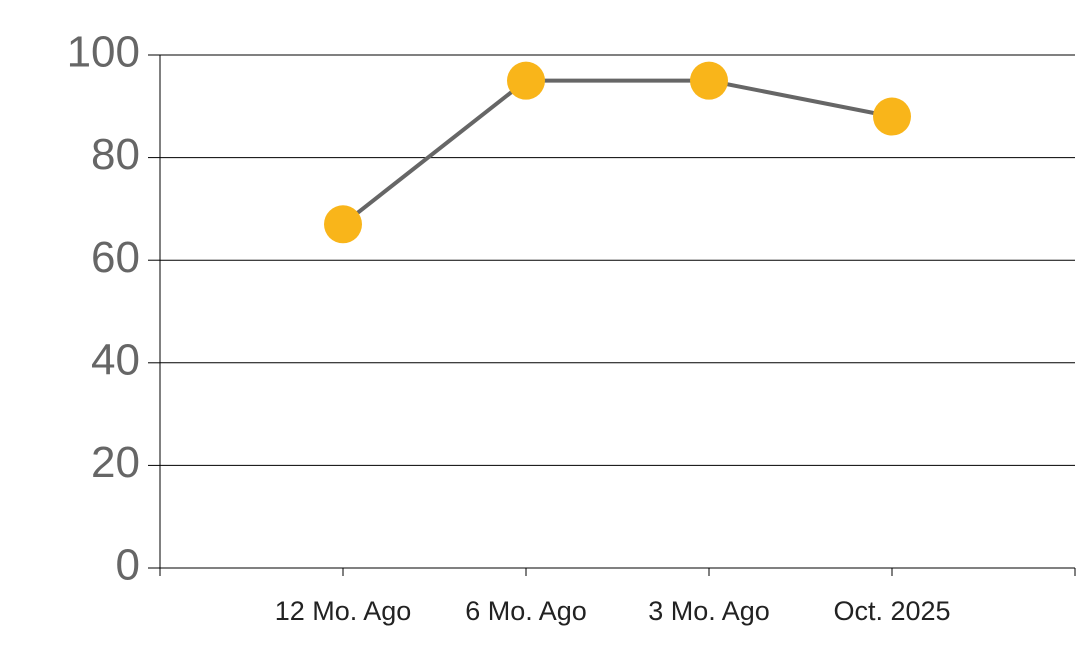 This screenshot has height=663, width=1078. Describe the element at coordinates (103, 52) in the screenshot. I see `y-tick-label: 100` at that location.